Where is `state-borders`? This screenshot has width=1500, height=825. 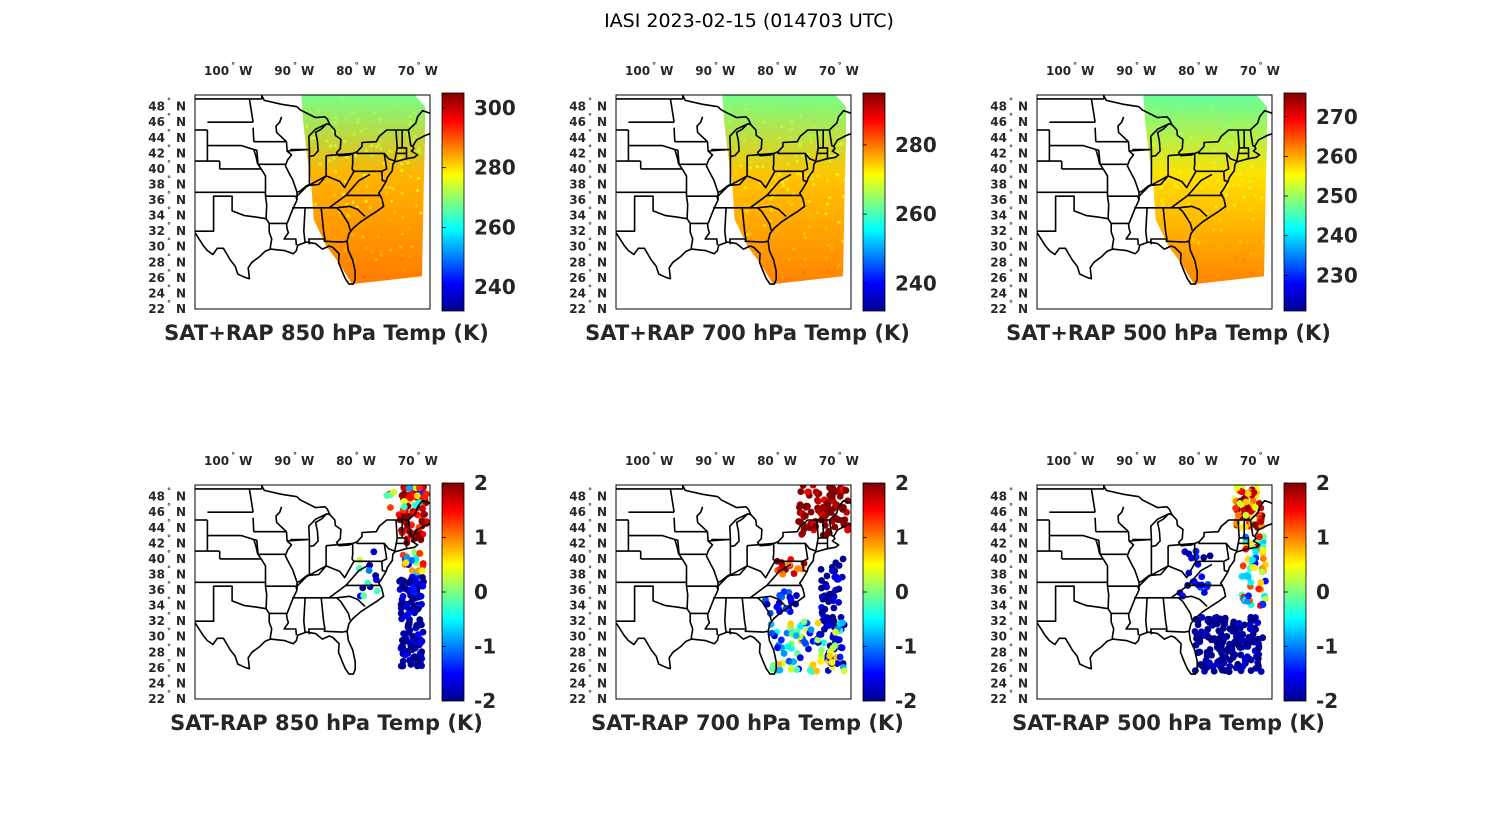
state-borders is located at coordinates (1154, 190).